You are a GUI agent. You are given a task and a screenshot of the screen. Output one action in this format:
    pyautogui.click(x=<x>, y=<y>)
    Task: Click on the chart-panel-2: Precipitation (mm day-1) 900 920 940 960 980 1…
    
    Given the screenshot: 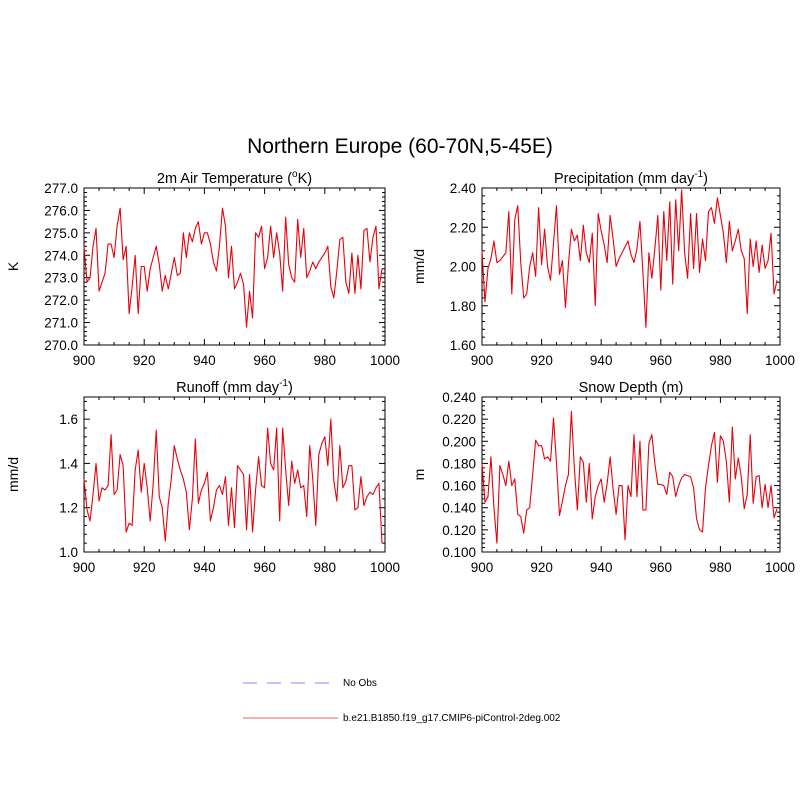 What is the action you would take?
    pyautogui.click(x=603, y=268)
    